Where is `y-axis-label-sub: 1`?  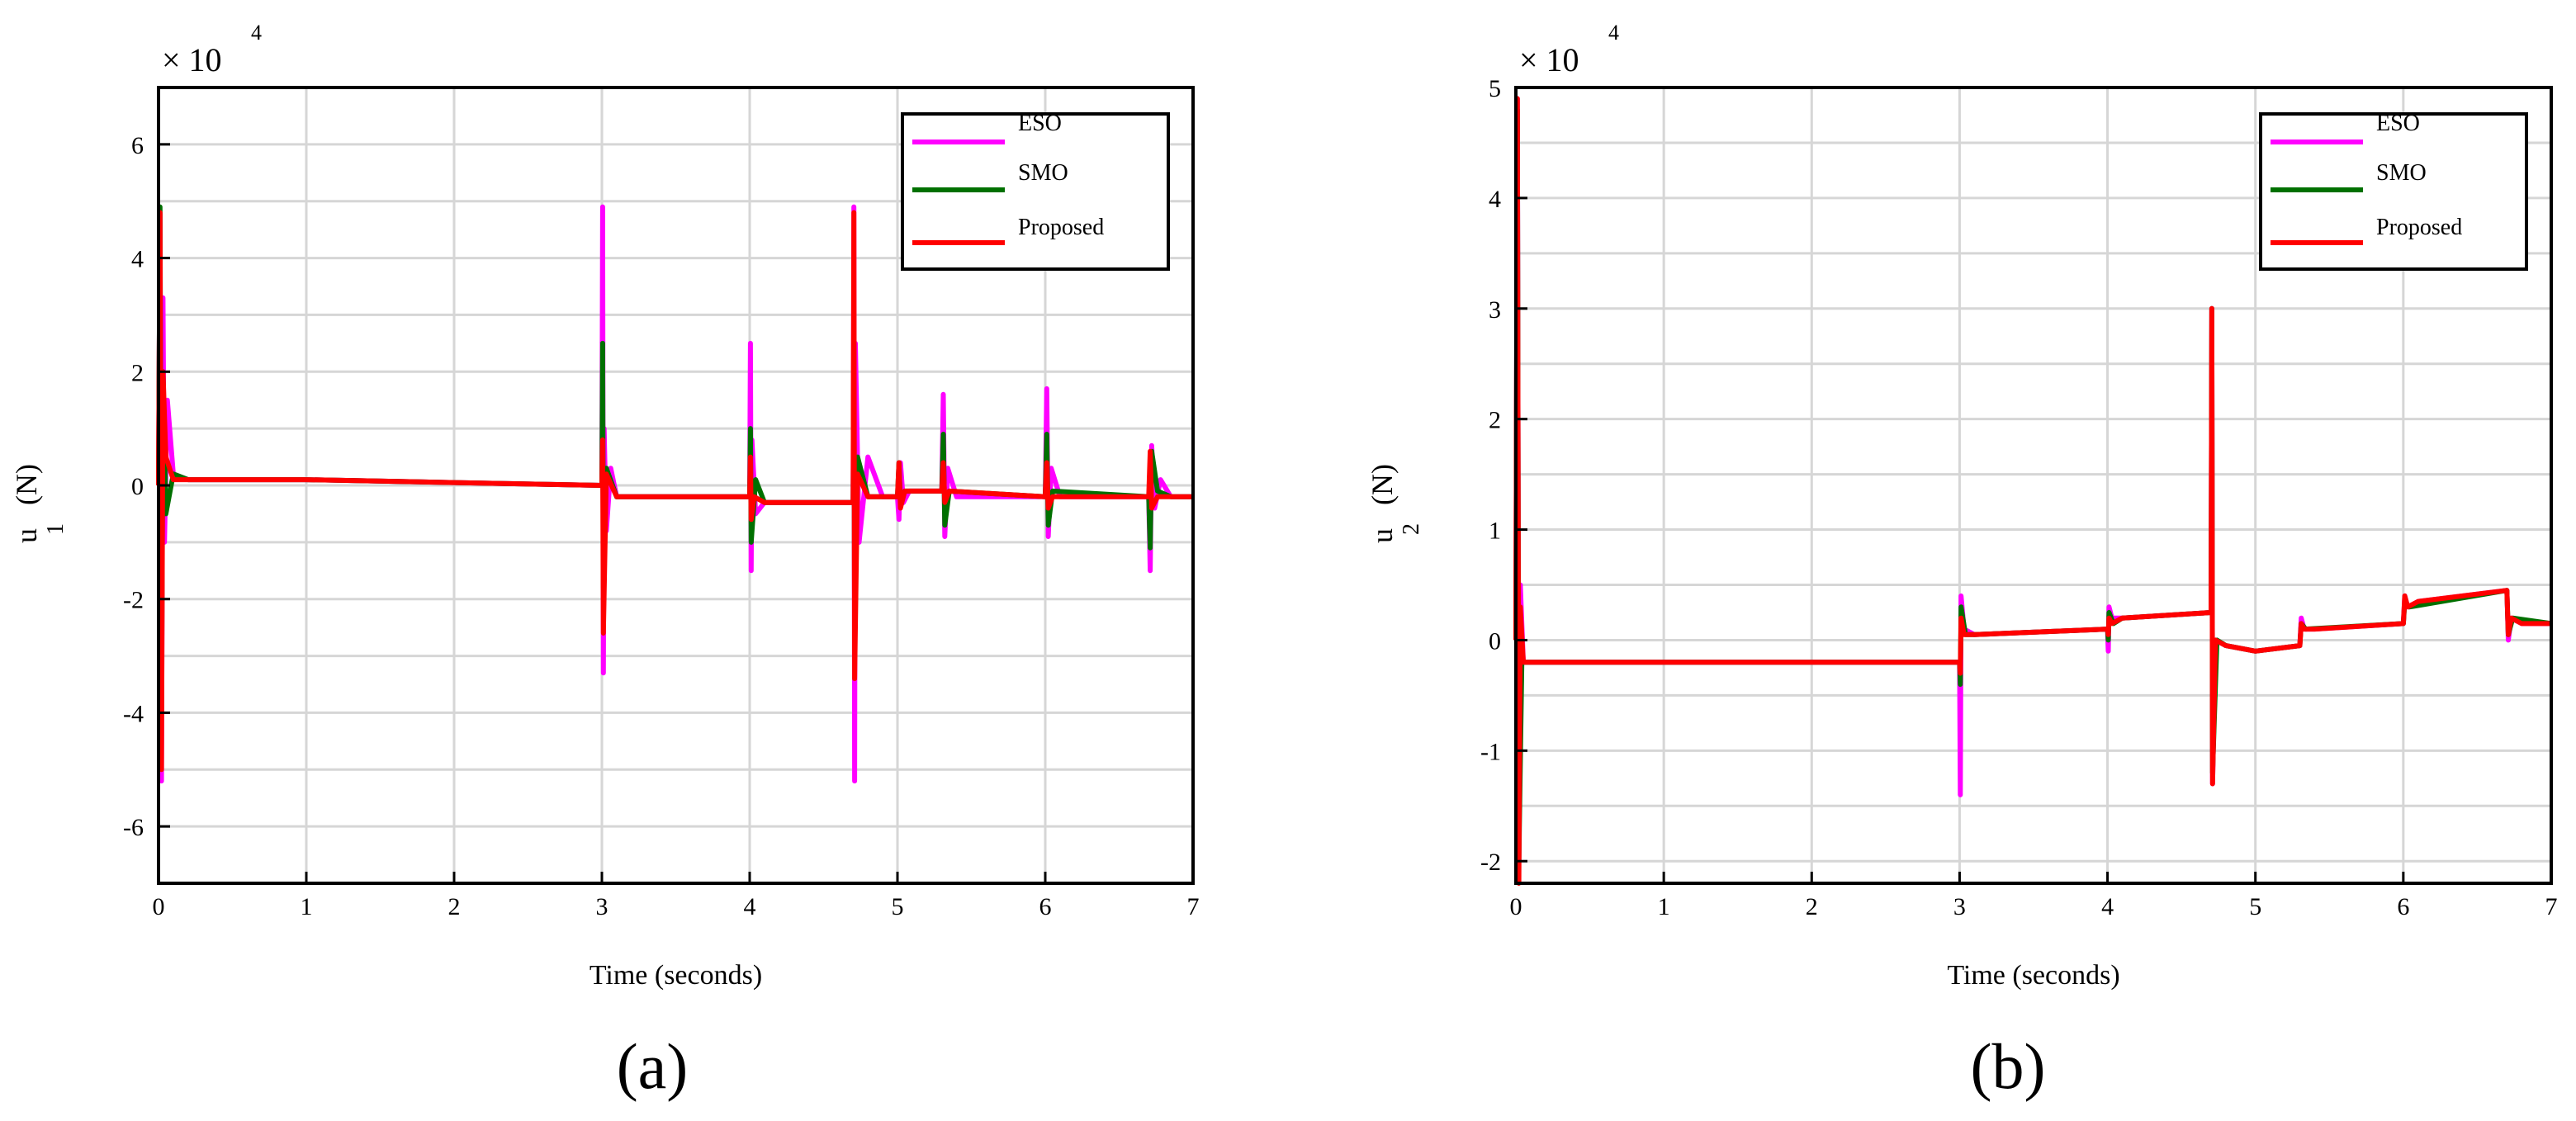
y-axis-label-sub: 1 is located at coordinates (56, 529).